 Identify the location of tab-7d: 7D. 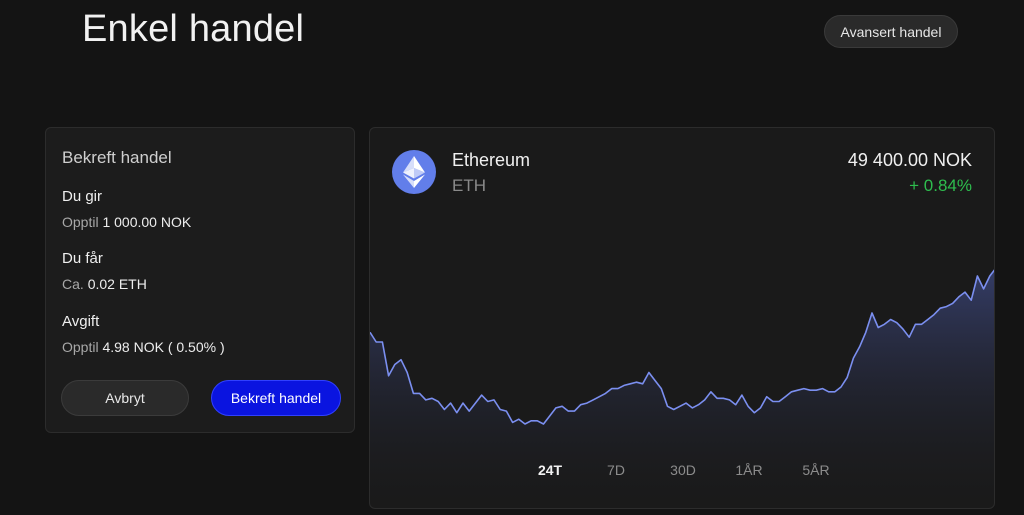
(616, 470).